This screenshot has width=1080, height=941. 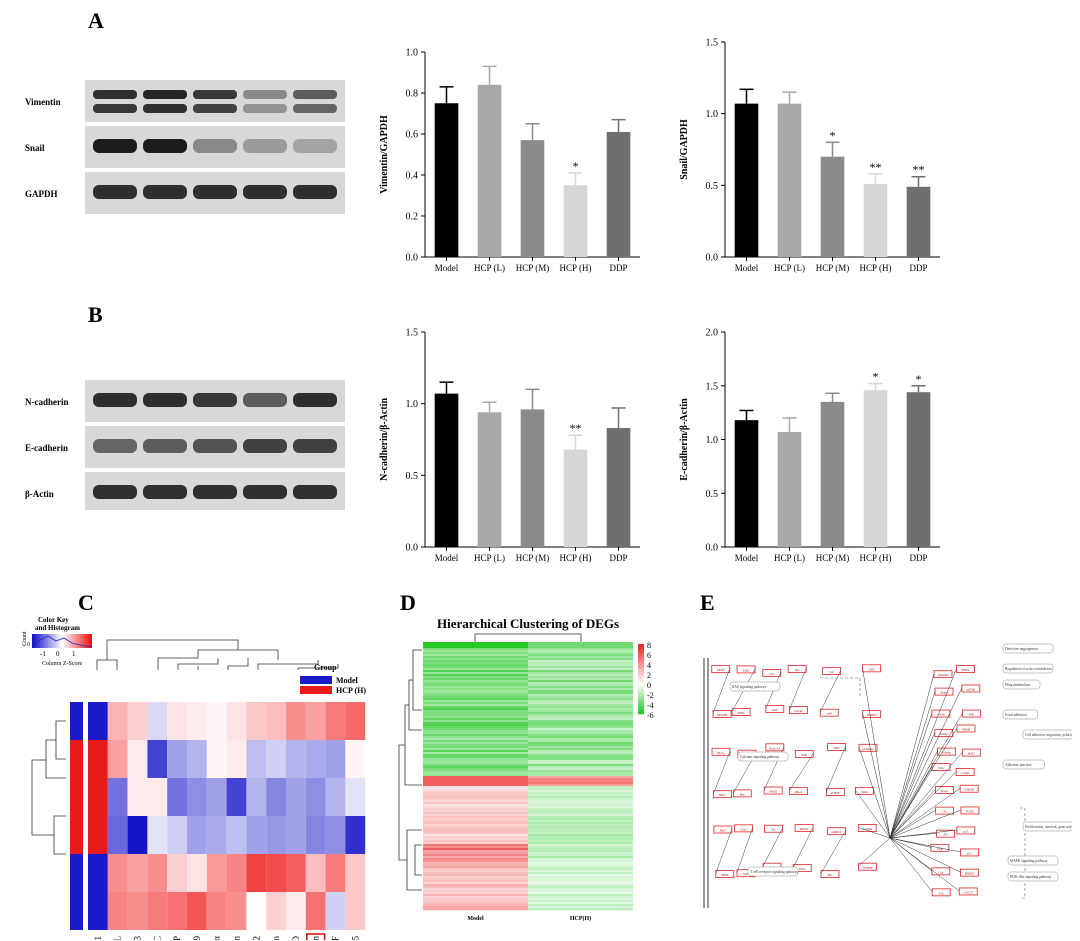 What do you see at coordinates (412, 176) in the screenshot?
I see `y-tick-label: 0.4` at bounding box center [412, 176].